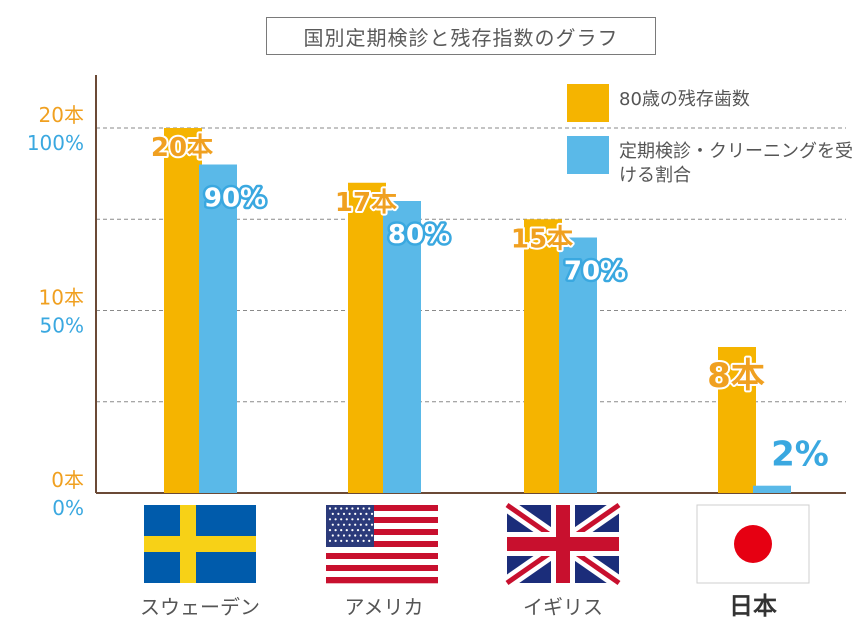 Image resolution: width=864 pixels, height=632 pixels. What do you see at coordinates (588, 155) in the screenshot?
I see `legend-swatch-blue` at bounding box center [588, 155].